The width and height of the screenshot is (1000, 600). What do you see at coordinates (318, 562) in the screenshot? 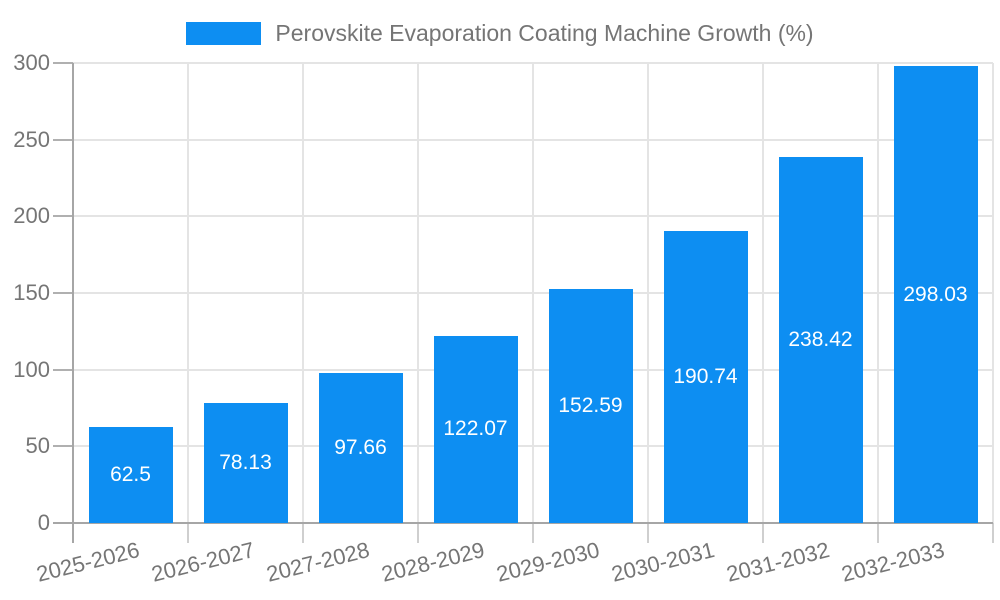
I see `x-tick-label: 2027-2028` at bounding box center [318, 562].